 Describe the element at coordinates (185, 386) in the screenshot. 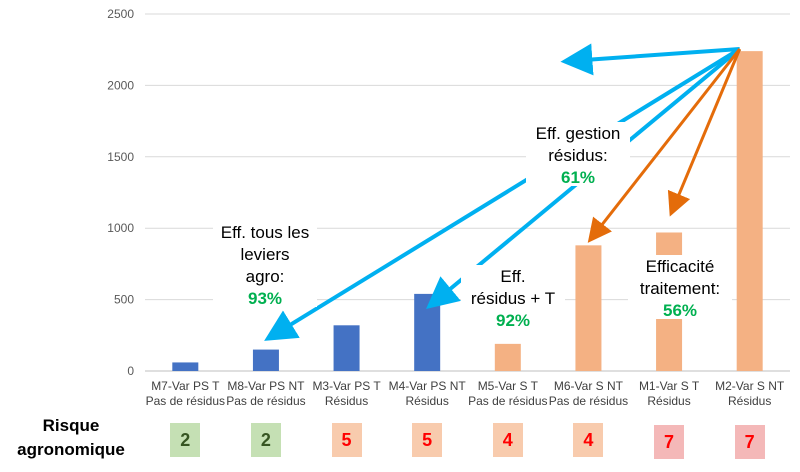

I see `x-tick-label: M7-Var PS T` at that location.